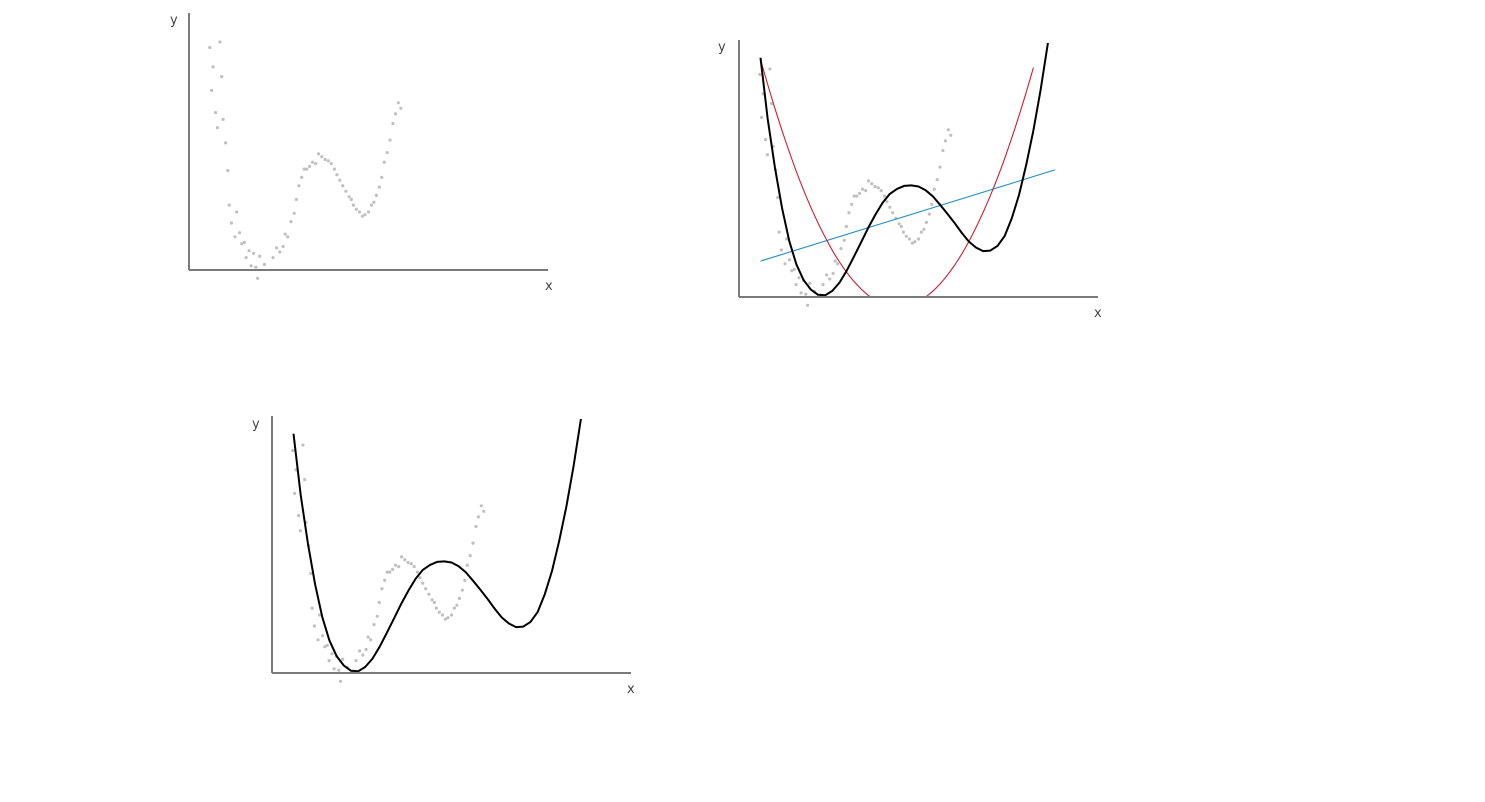 The image size is (1485, 802). I want to click on linear-fit-line, so click(908, 215).